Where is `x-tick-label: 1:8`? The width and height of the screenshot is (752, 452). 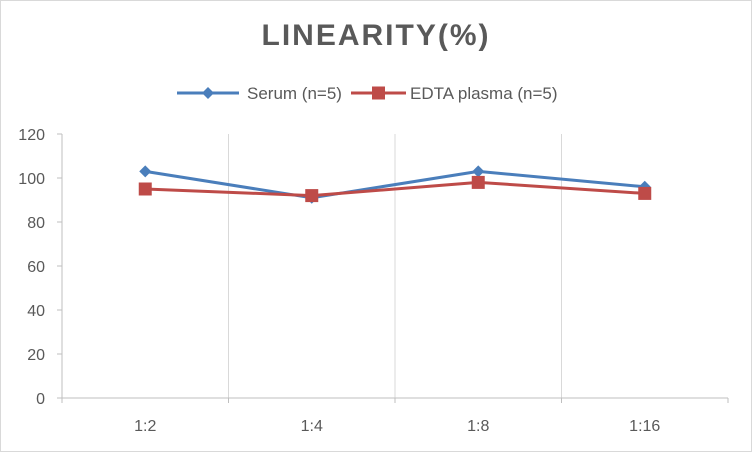
x-tick-label: 1:8 is located at coordinates (478, 426).